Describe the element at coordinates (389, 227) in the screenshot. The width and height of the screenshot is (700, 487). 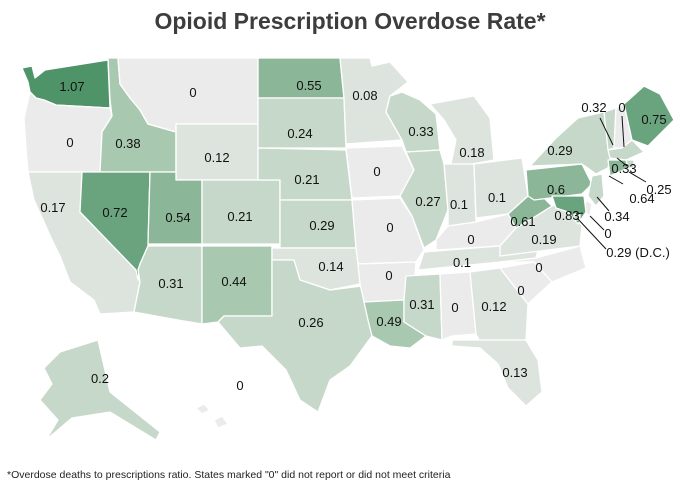
I see `state-value-label-mo: 0` at that location.